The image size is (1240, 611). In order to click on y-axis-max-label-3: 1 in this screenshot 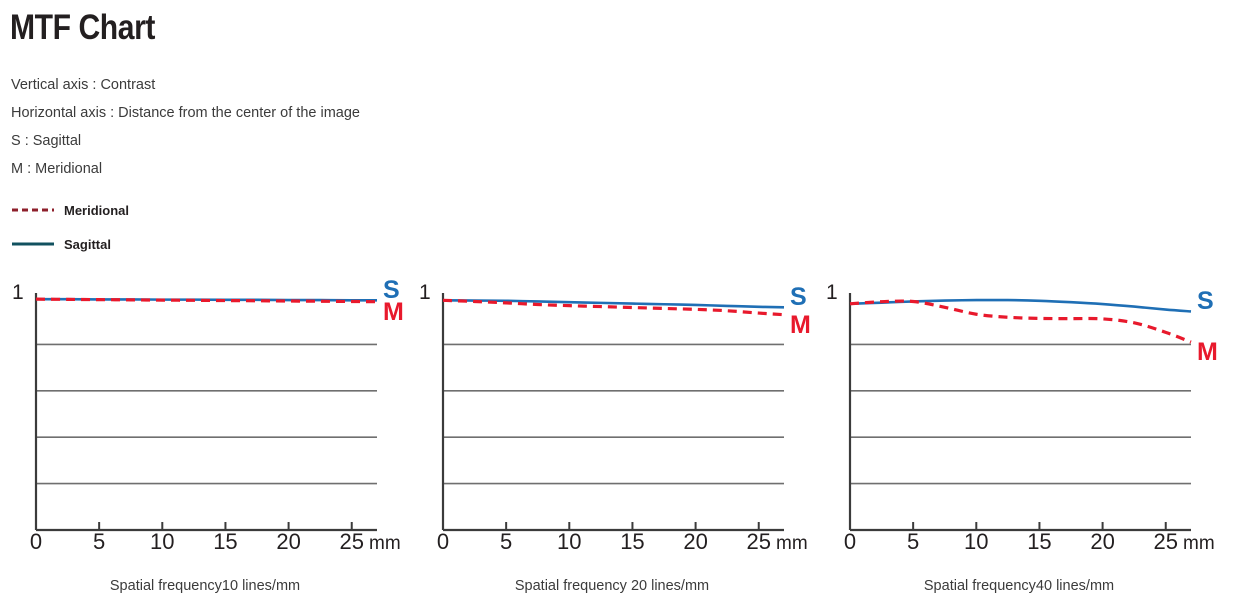, I will do `click(832, 292)`.